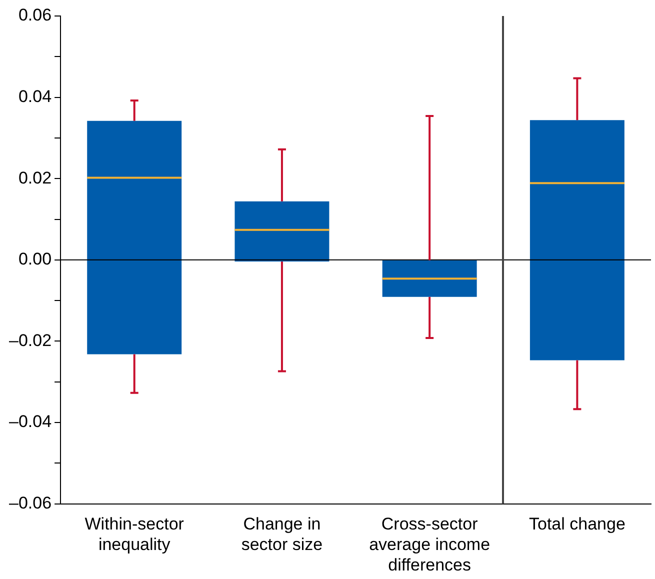 This screenshot has width=655, height=579. Describe the element at coordinates (429, 544) in the screenshot. I see `x-tick-label: Cross-sector average income differences` at that location.